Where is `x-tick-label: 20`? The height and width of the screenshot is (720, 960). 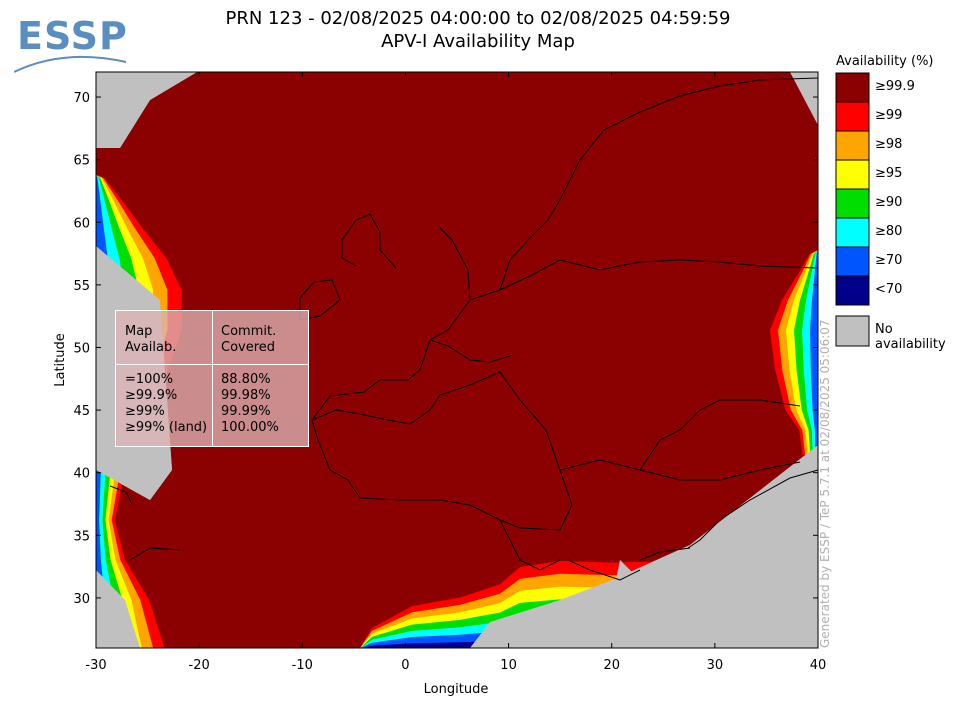
x-tick-label: 20 is located at coordinates (611, 665).